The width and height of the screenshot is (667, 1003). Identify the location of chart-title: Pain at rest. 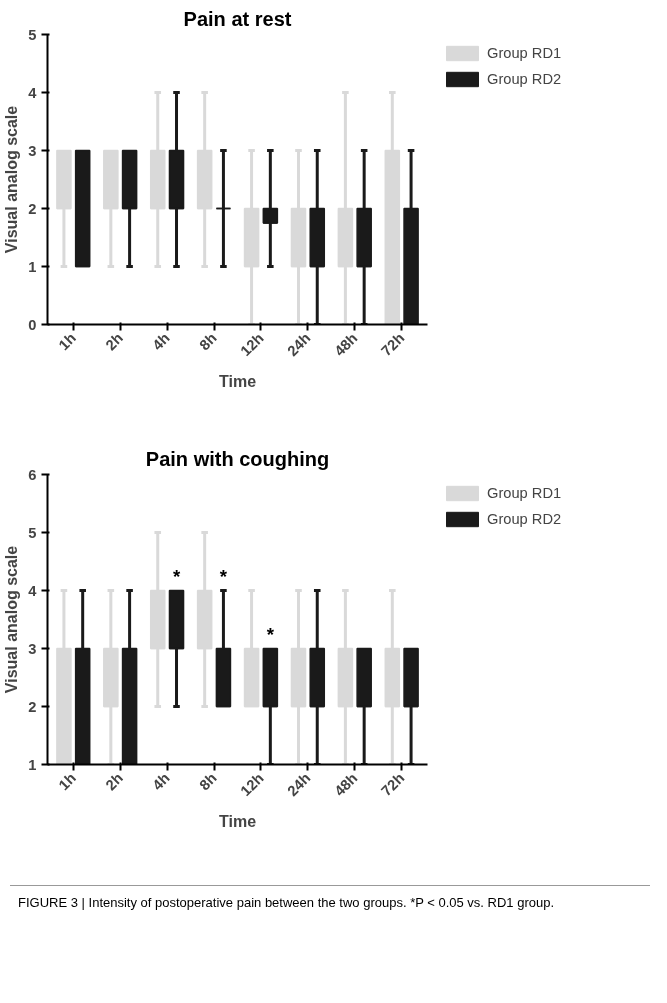
(237, 18).